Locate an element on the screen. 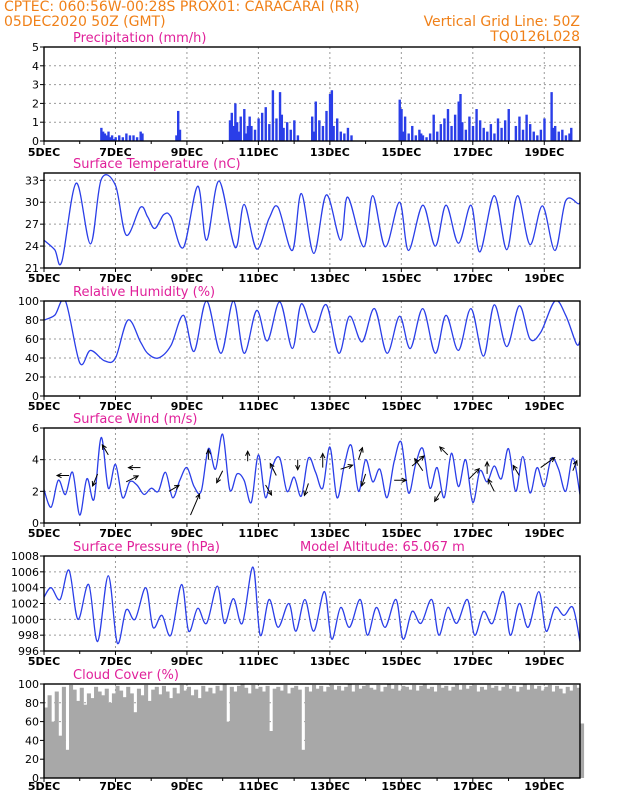  wind-series-line is located at coordinates (312, 474).